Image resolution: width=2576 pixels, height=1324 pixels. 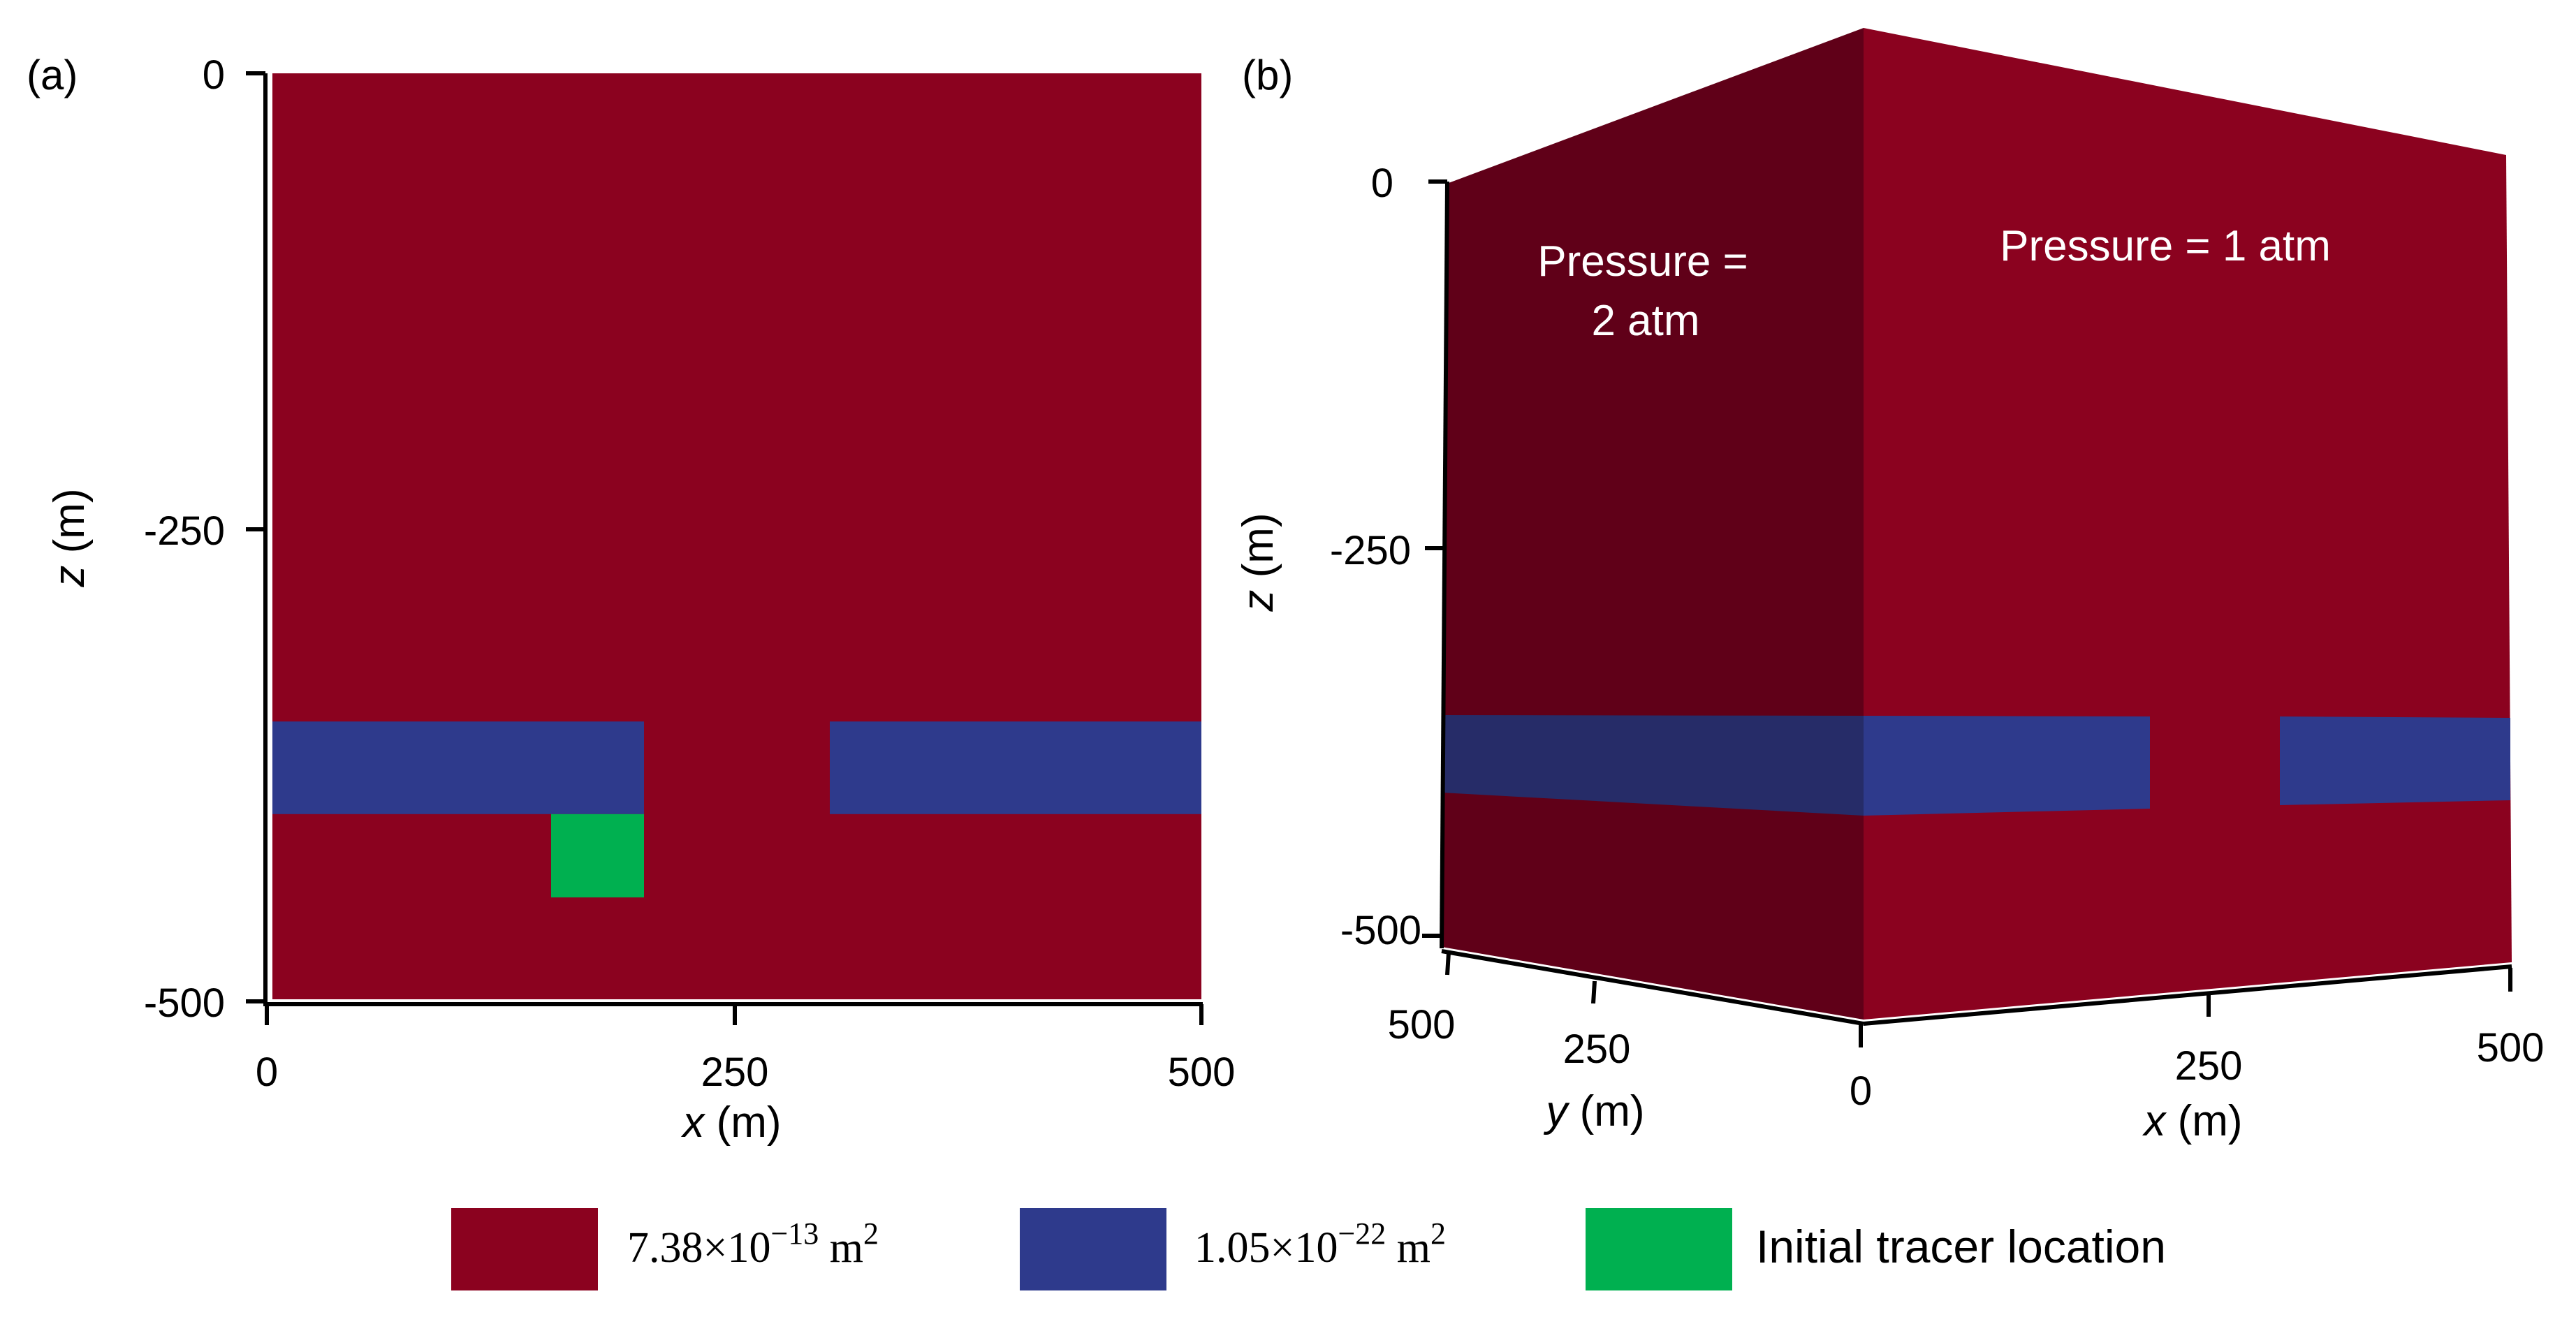 I want to click on panel-b-x-axis, so click(x=2187, y=995).